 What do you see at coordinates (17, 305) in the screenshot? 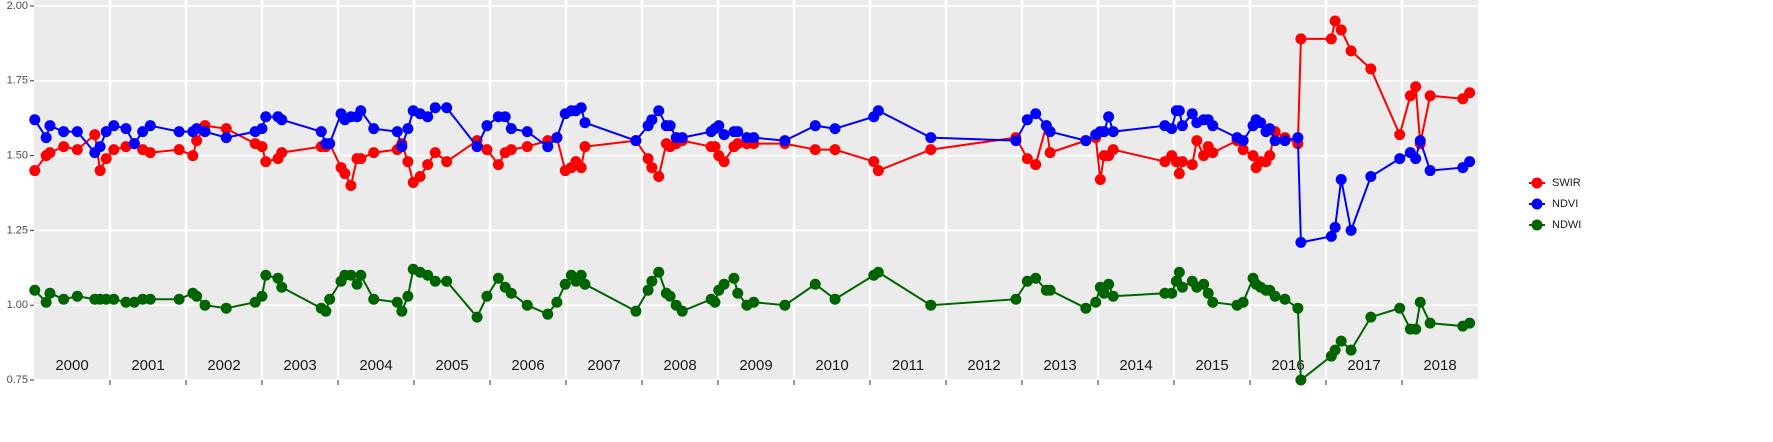
I see `y-tick-label: 1.00` at bounding box center [17, 305].